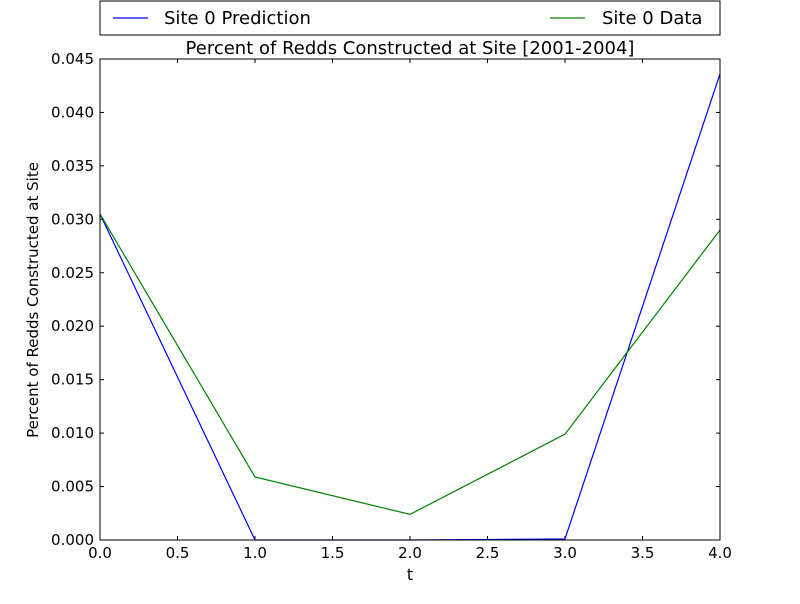  I want to click on x-tick-label: 4.0, so click(720, 553).